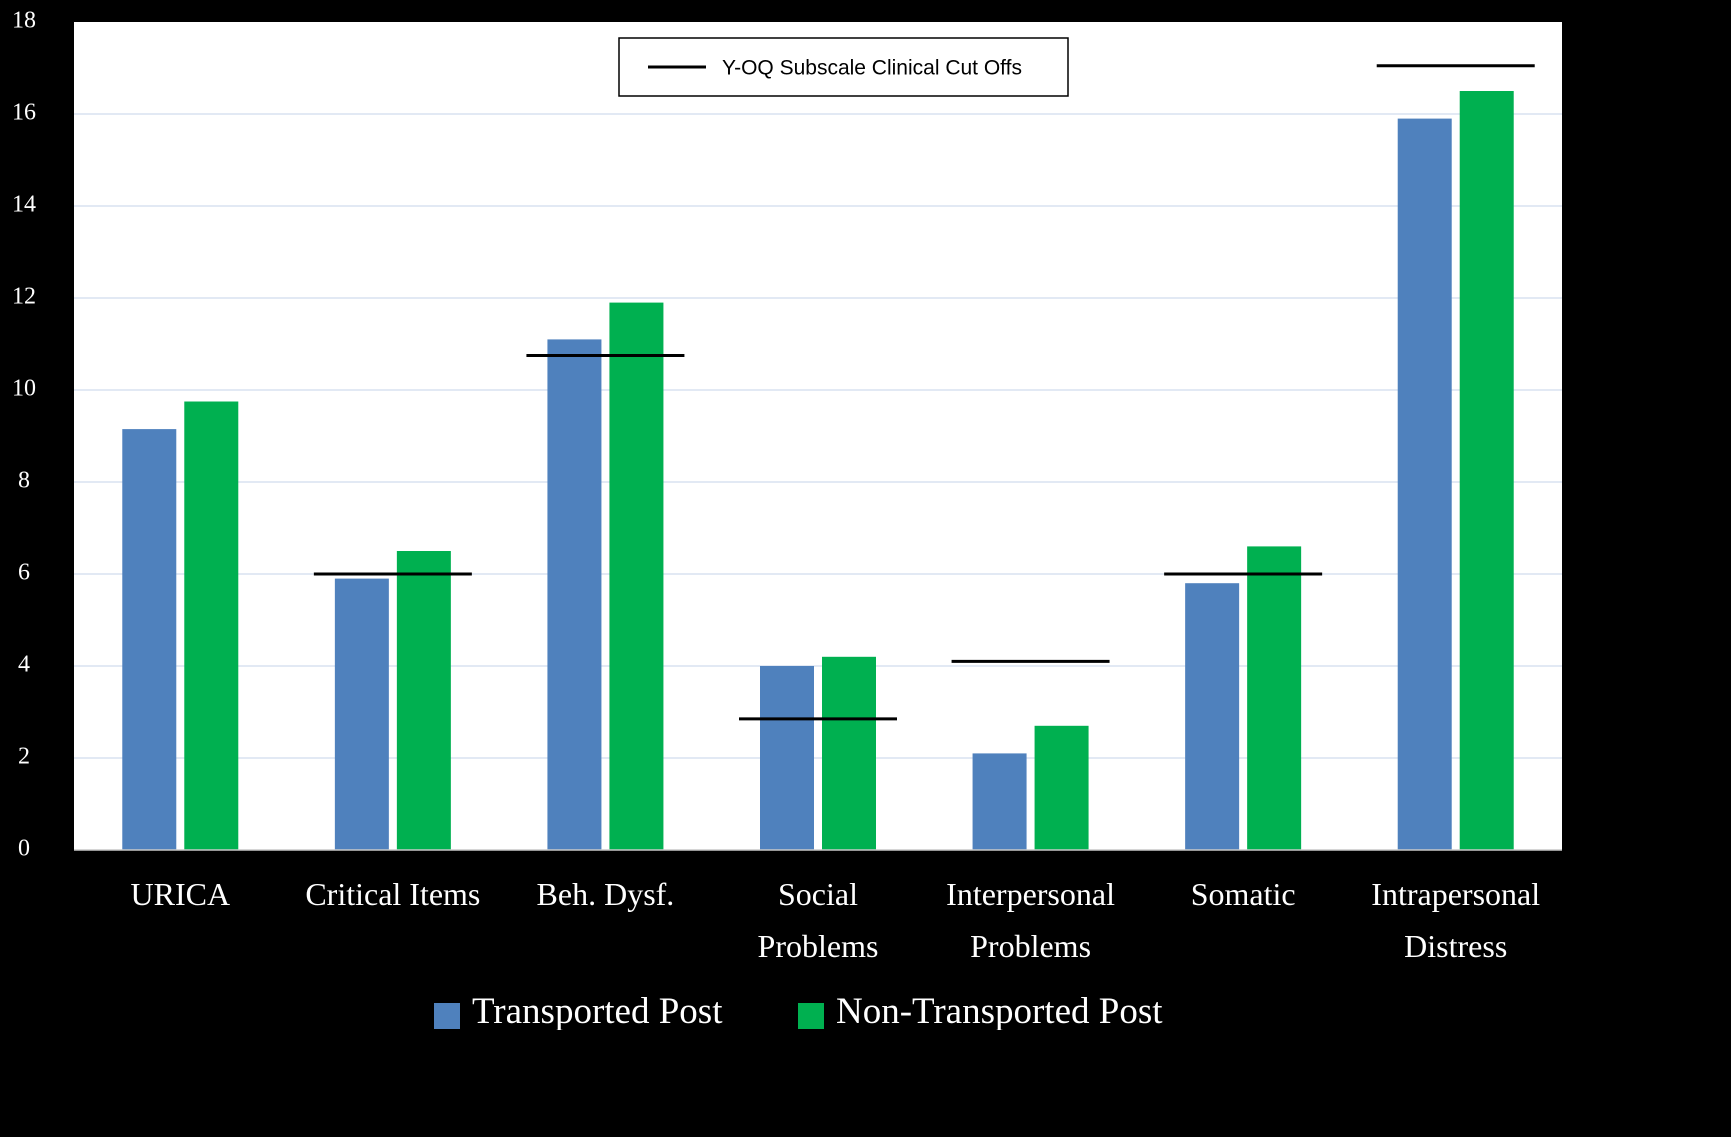 Image resolution: width=1731 pixels, height=1137 pixels. What do you see at coordinates (1030, 920) in the screenshot?
I see `x-tick-label: Interpersonal Problems` at bounding box center [1030, 920].